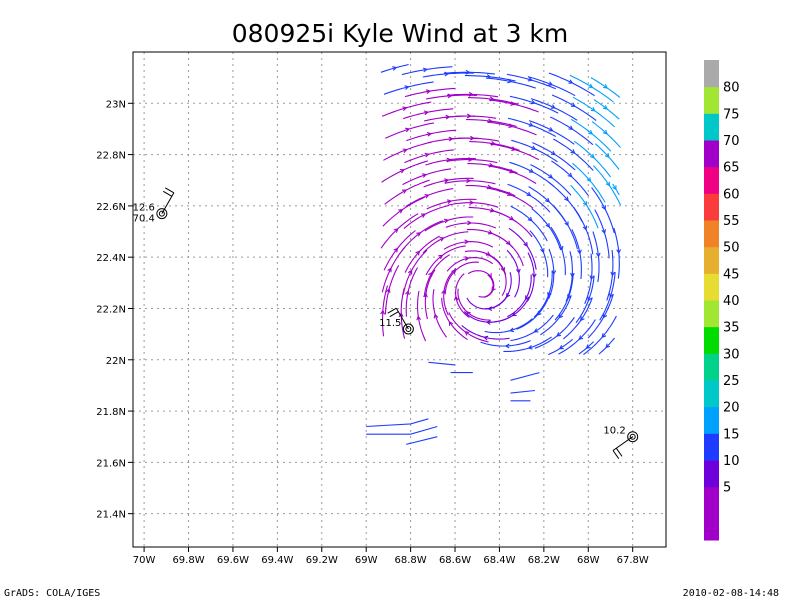  I want to click on y-tick-label: 22.8N, so click(111, 156).